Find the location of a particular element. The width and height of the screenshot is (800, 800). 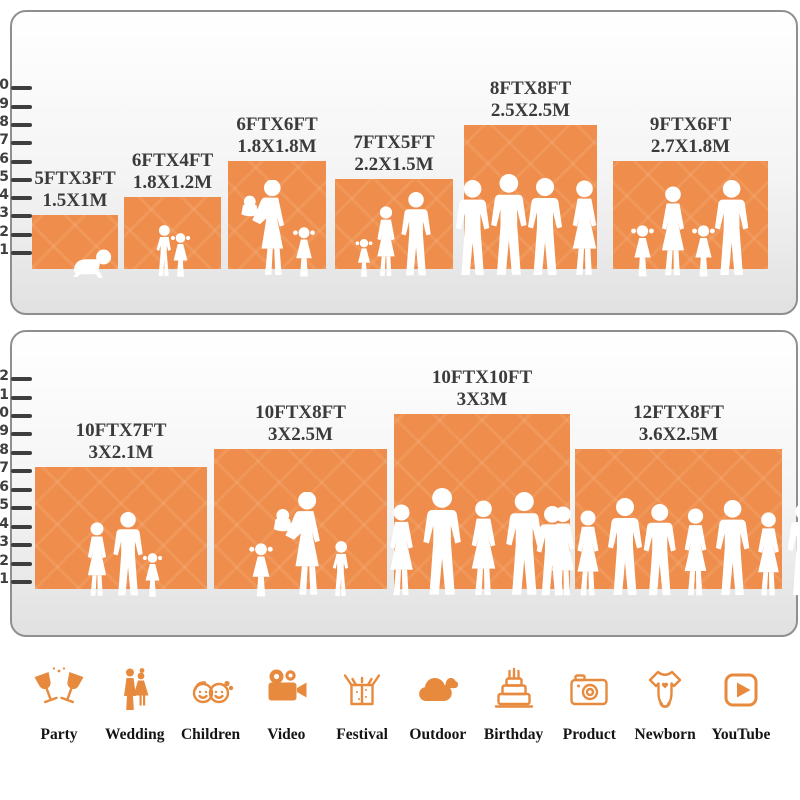

category-outdoor: Outdoor is located at coordinates (438, 705).